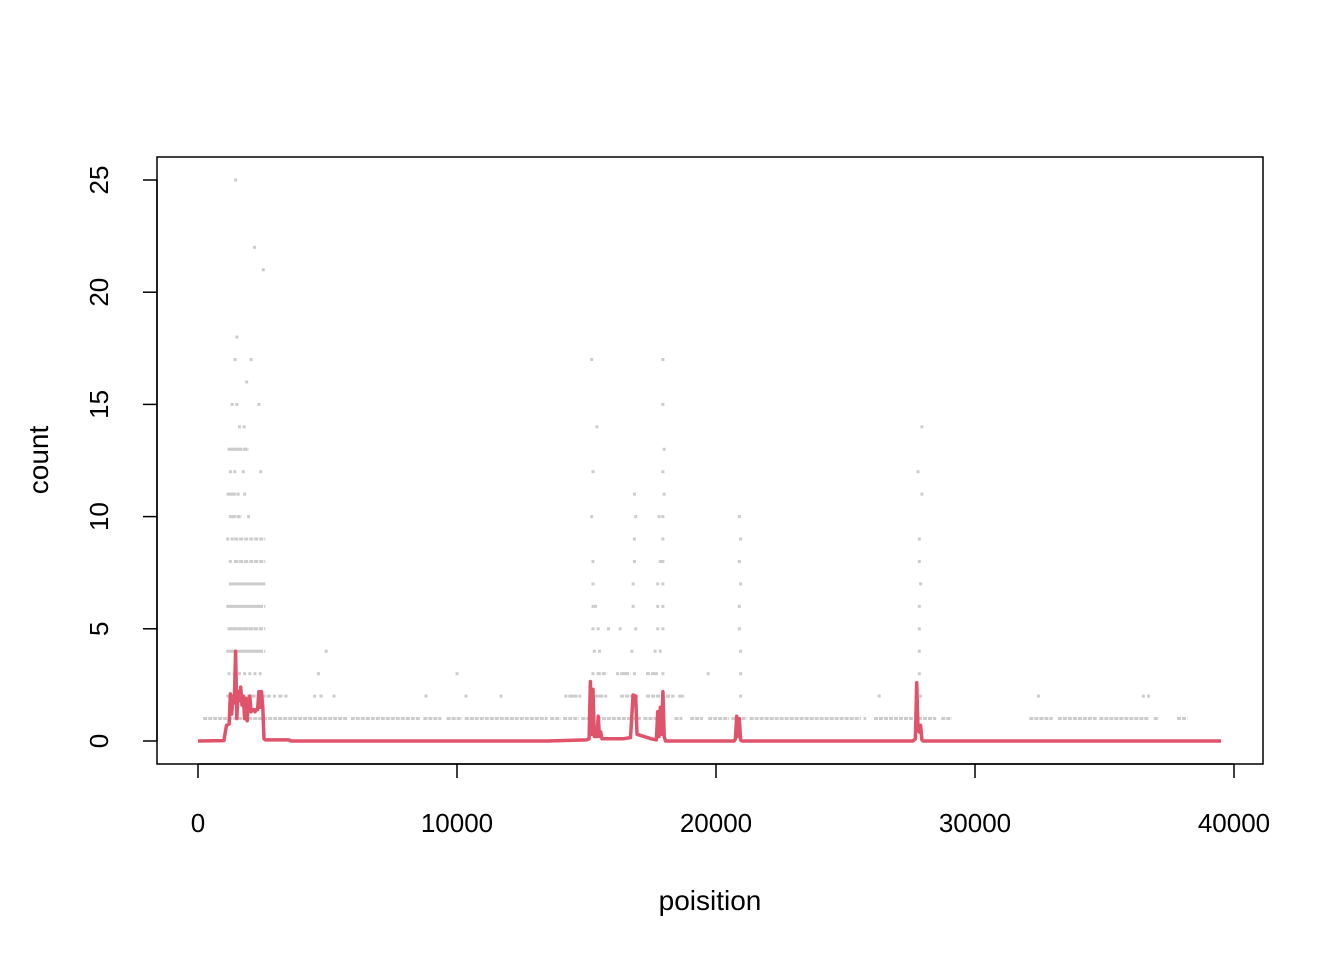  Describe the element at coordinates (1234, 823) in the screenshot. I see `x-tick-label-4: 40000` at that location.